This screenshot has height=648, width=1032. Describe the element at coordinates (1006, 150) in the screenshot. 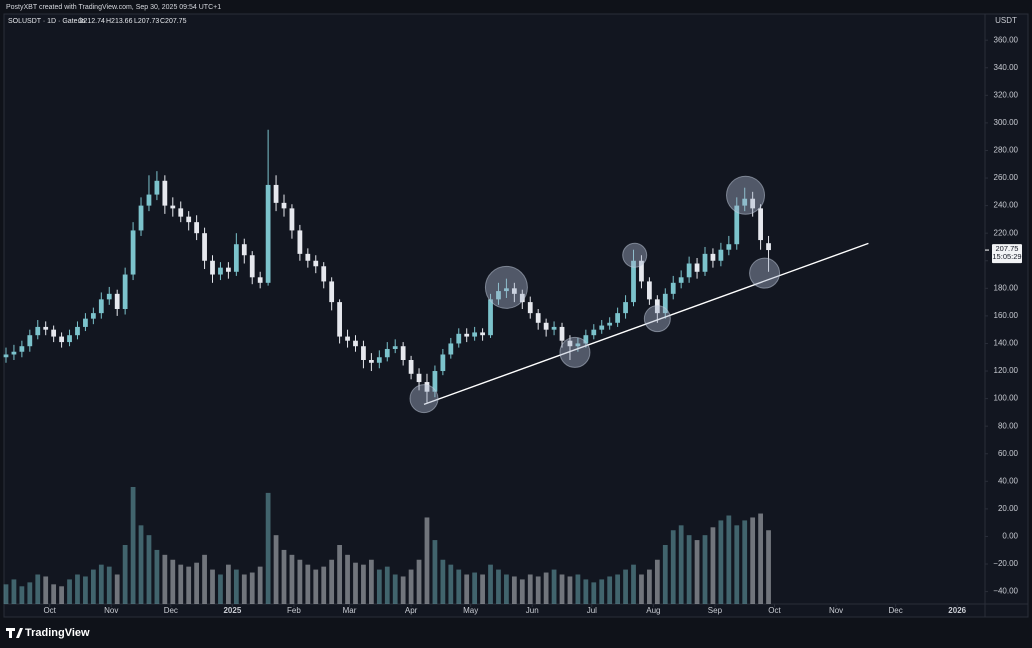

I see `y-tick-label: 280.00` at that location.